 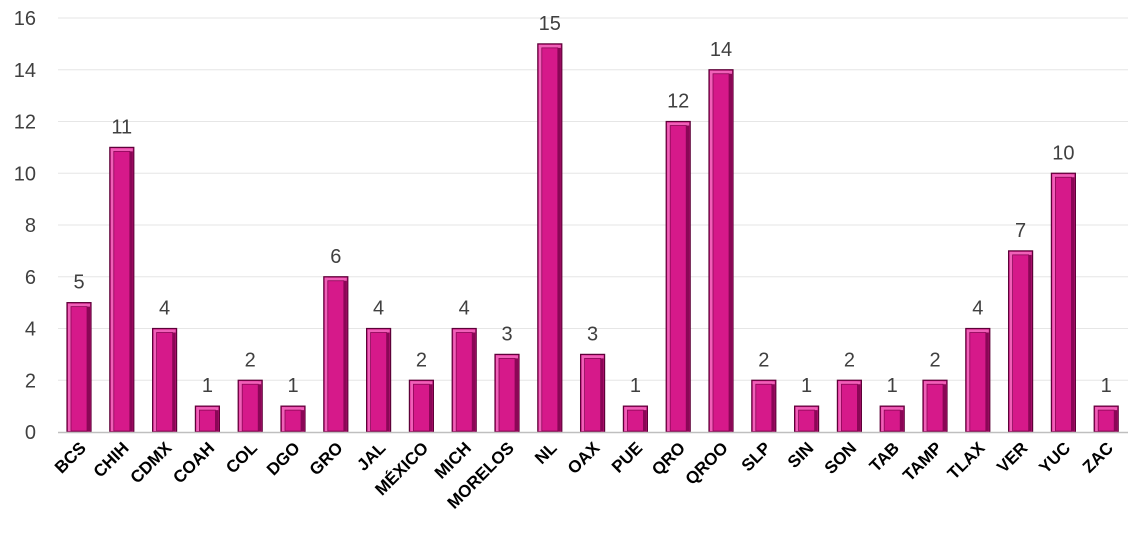 What do you see at coordinates (756, 456) in the screenshot?
I see `x-tick-label: SLP` at bounding box center [756, 456].